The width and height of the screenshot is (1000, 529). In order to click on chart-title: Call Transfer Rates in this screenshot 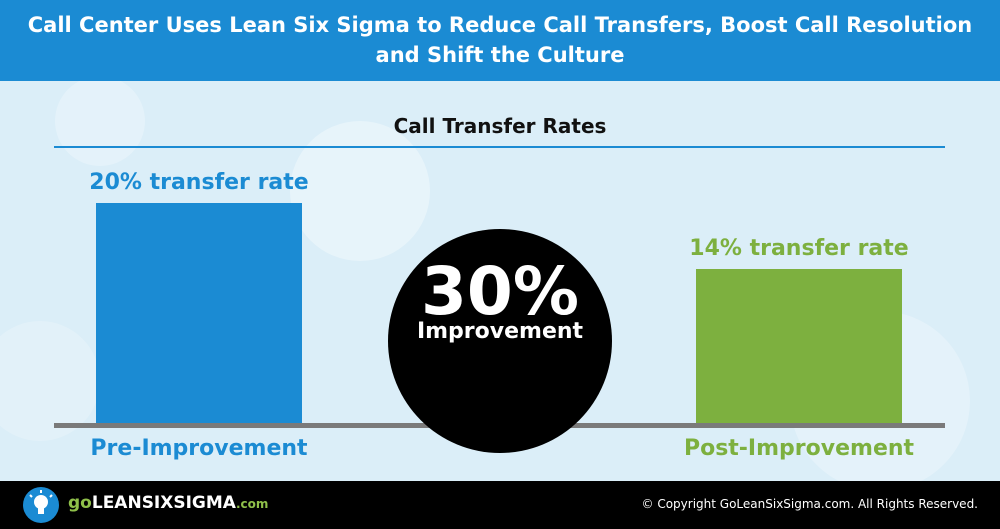, I will do `click(500, 126)`.